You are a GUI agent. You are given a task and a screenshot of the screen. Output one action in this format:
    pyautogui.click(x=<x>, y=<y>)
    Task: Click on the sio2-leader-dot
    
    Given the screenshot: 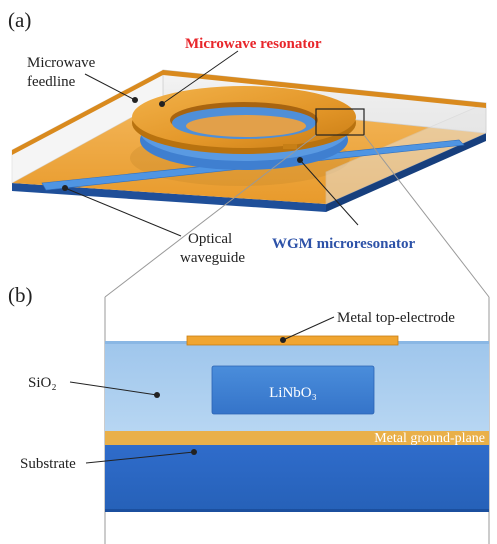 What is the action you would take?
    pyautogui.click(x=157, y=395)
    